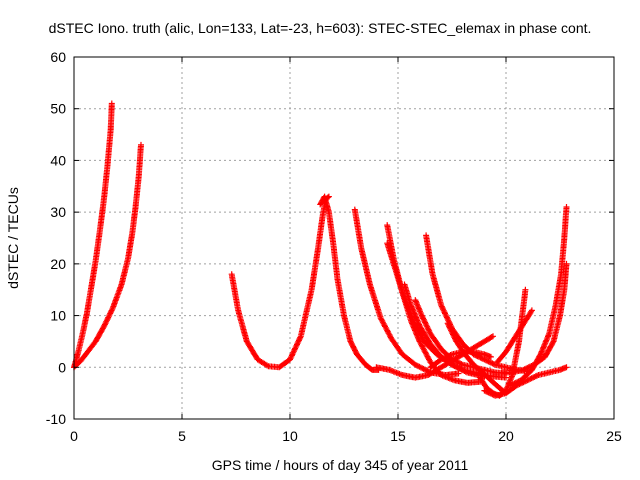  What do you see at coordinates (74, 436) in the screenshot?
I see `x-tick-label: 0` at bounding box center [74, 436].